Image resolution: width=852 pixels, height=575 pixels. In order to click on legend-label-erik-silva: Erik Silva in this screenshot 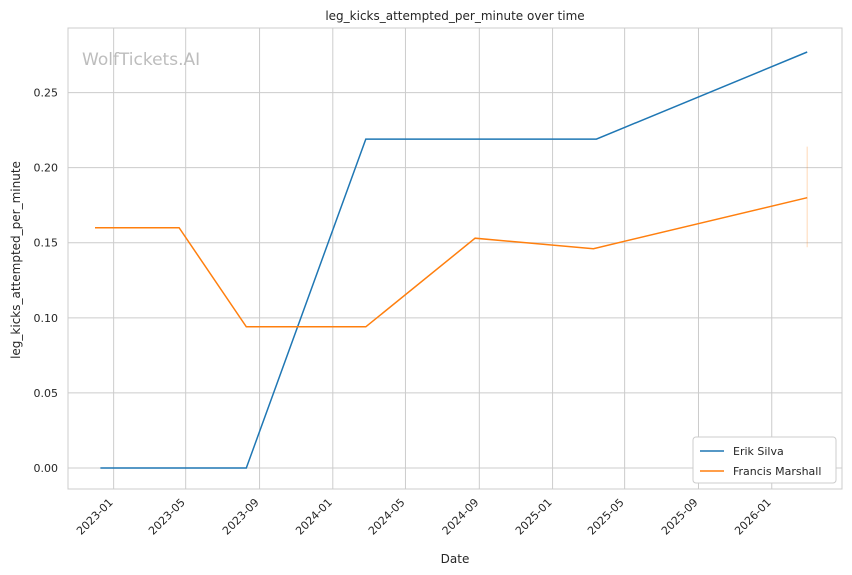, I will do `click(758, 451)`.